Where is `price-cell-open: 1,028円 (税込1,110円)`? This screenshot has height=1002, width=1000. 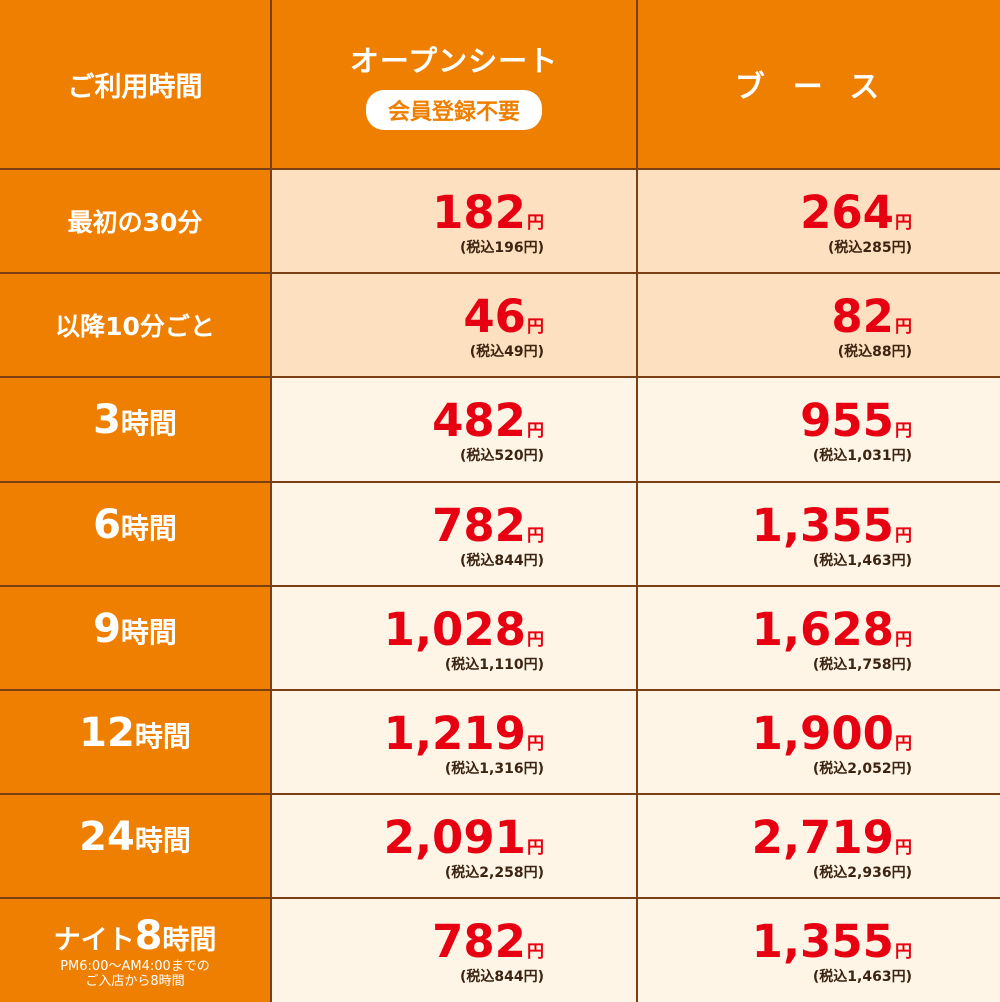
price-cell-open: 1,028円 (税込1,110円) is located at coordinates (454, 638).